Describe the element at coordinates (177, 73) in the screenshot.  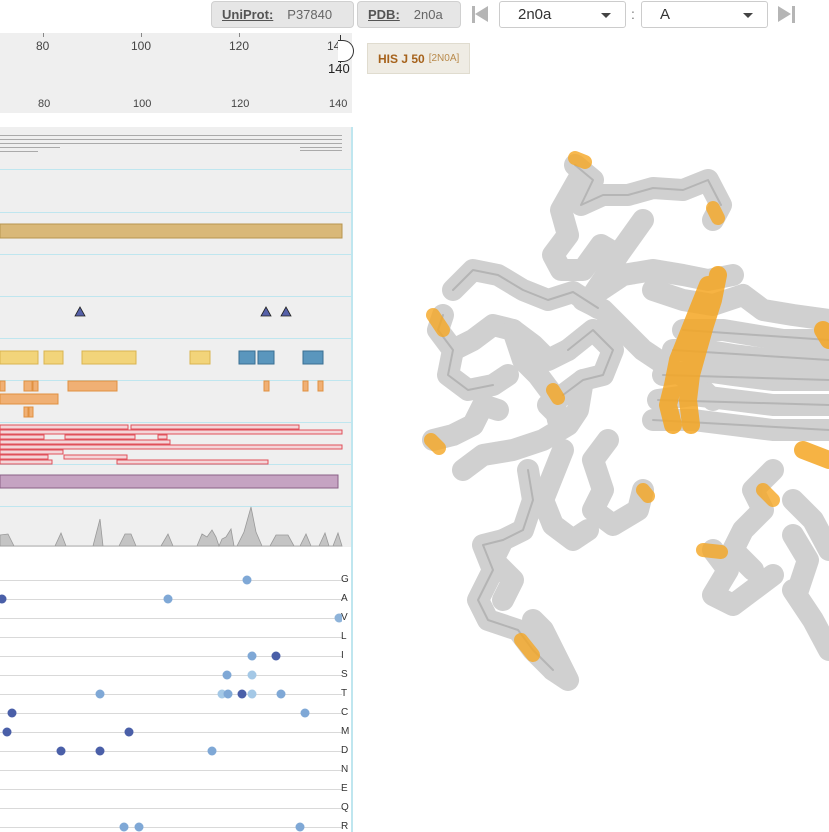
I see `navigation-ruler: 80 100 120 14 140` at that location.